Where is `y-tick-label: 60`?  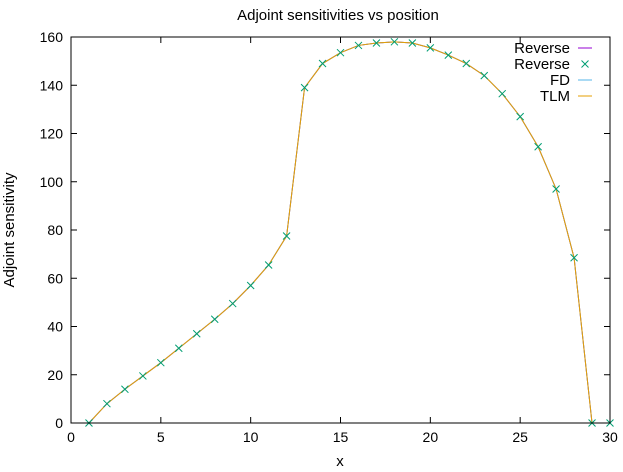 y-tick-label: 60 is located at coordinates (55, 278).